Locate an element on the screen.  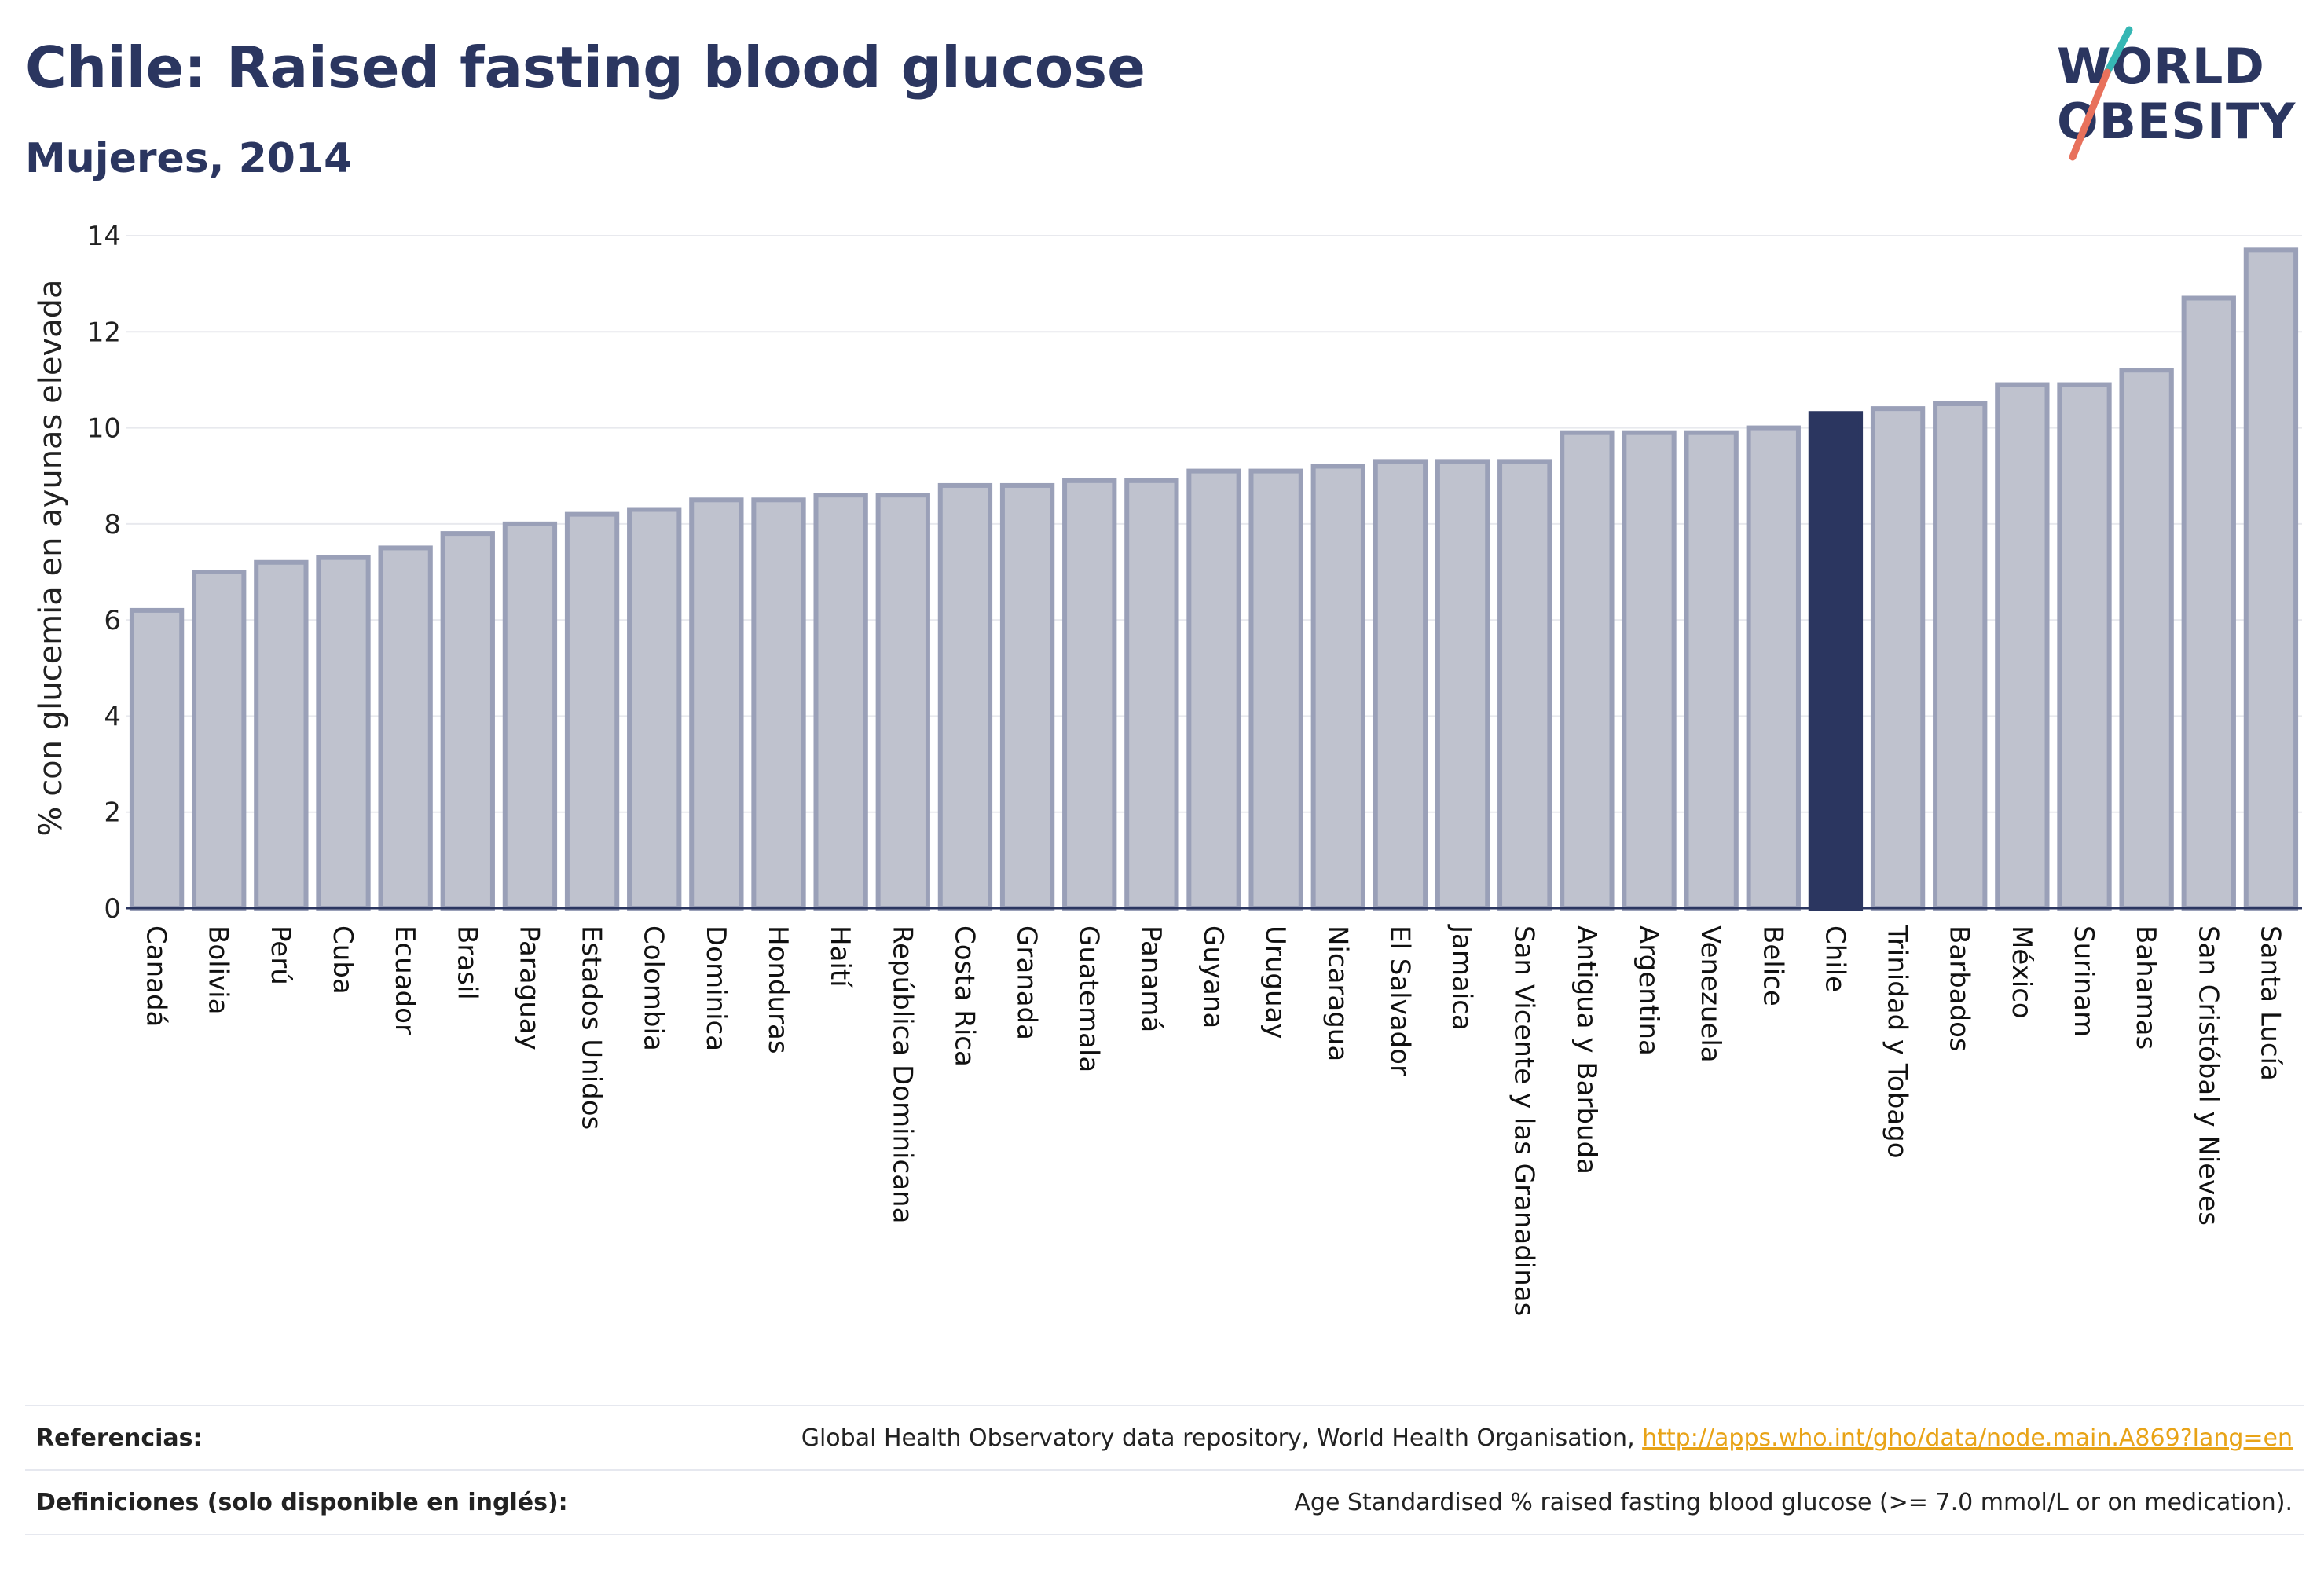
references-label: Referencias: is located at coordinates (119, 1438).